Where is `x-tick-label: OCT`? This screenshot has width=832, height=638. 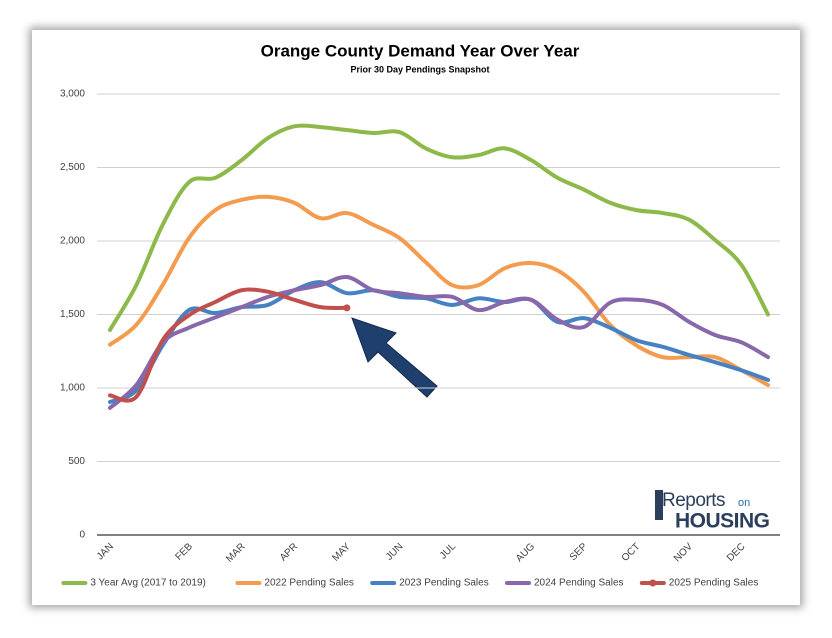 x-tick-label: OCT is located at coordinates (631, 552).